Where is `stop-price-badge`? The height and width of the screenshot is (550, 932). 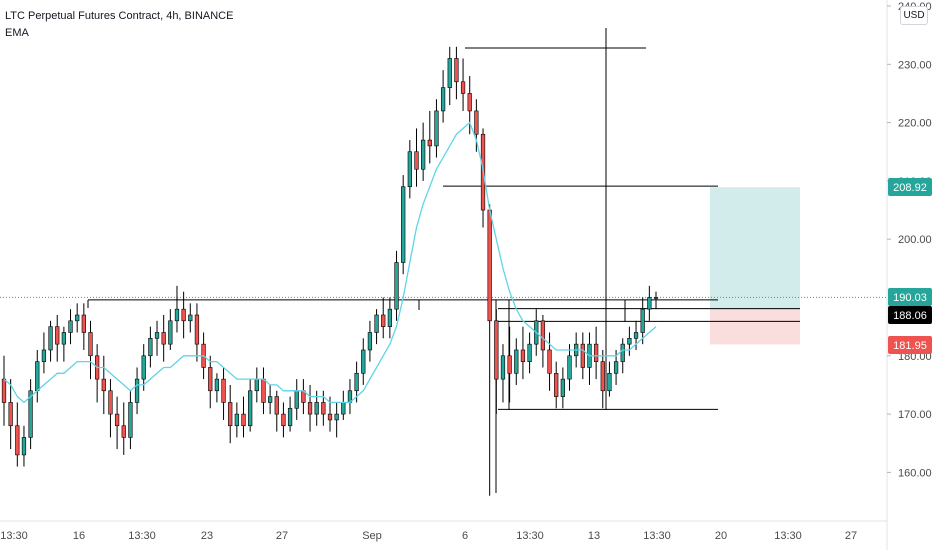
stop-price-badge is located at coordinates (910, 345).